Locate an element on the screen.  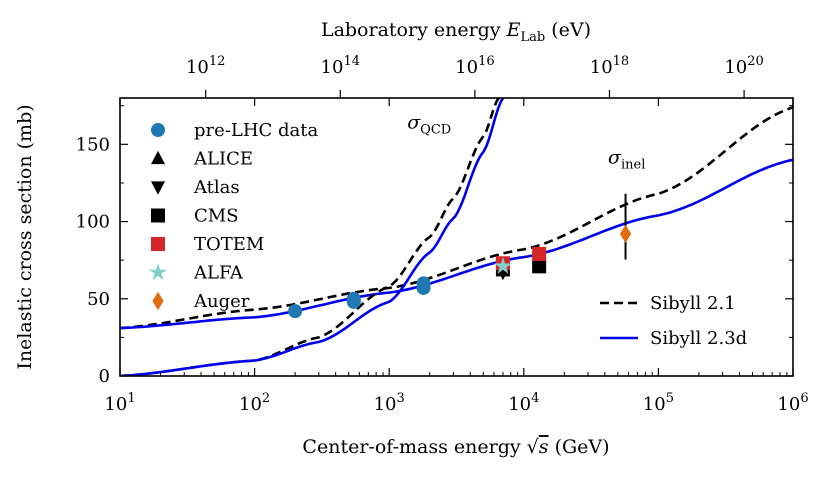
sigma-qcd-symbol: σ is located at coordinates (414, 123).